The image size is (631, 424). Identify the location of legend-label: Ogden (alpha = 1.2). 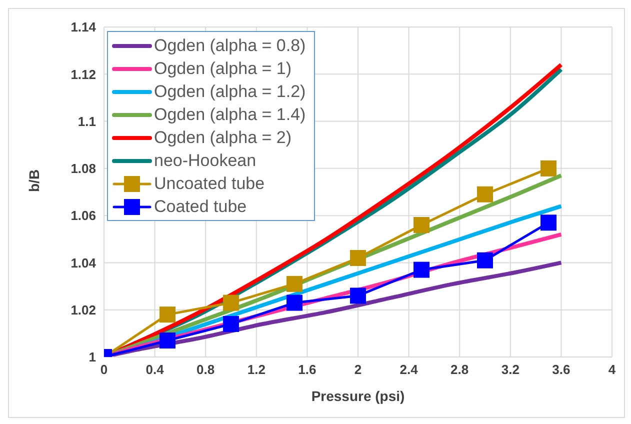
(230, 92).